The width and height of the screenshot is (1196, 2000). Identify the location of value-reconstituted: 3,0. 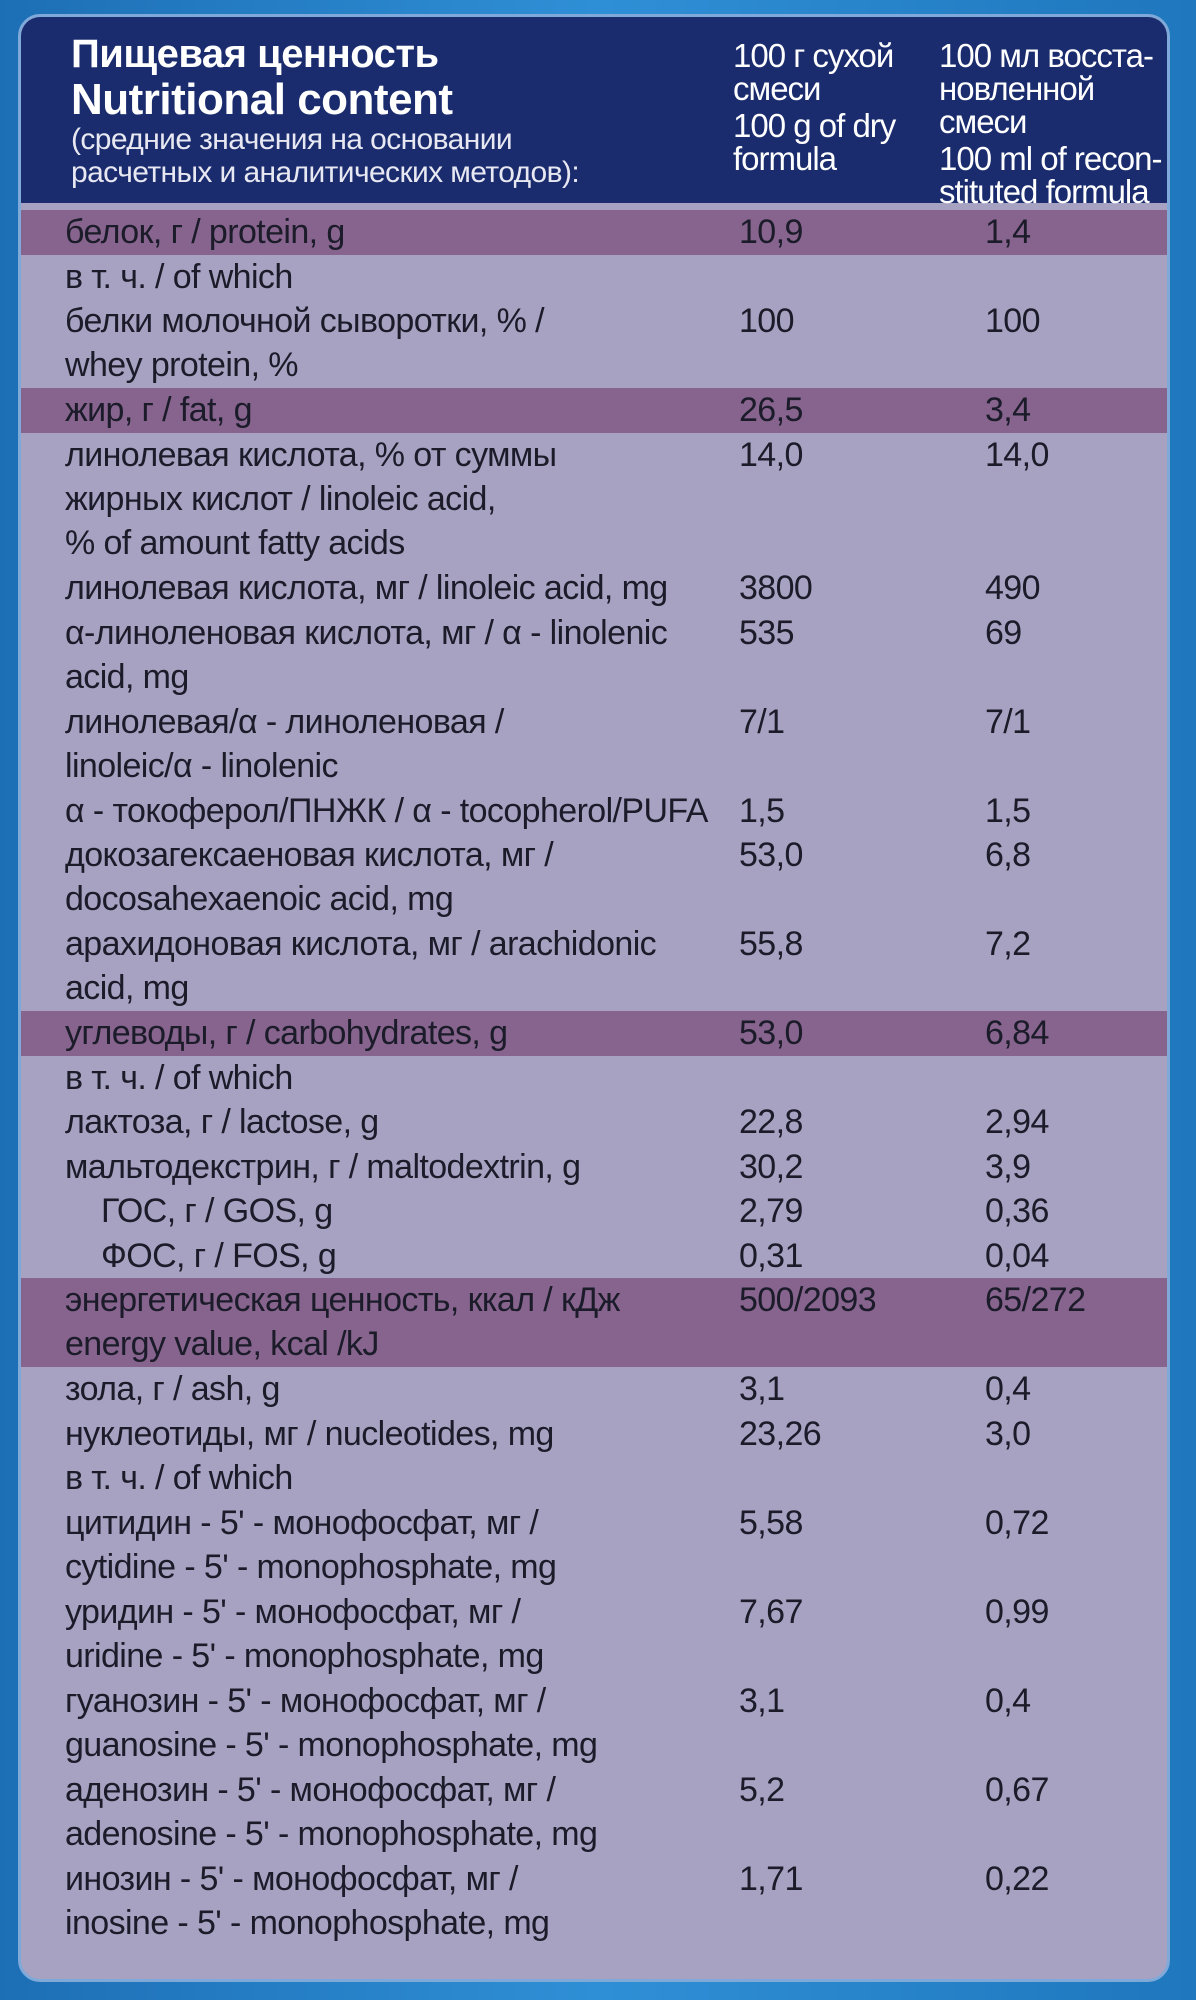
(1008, 1433).